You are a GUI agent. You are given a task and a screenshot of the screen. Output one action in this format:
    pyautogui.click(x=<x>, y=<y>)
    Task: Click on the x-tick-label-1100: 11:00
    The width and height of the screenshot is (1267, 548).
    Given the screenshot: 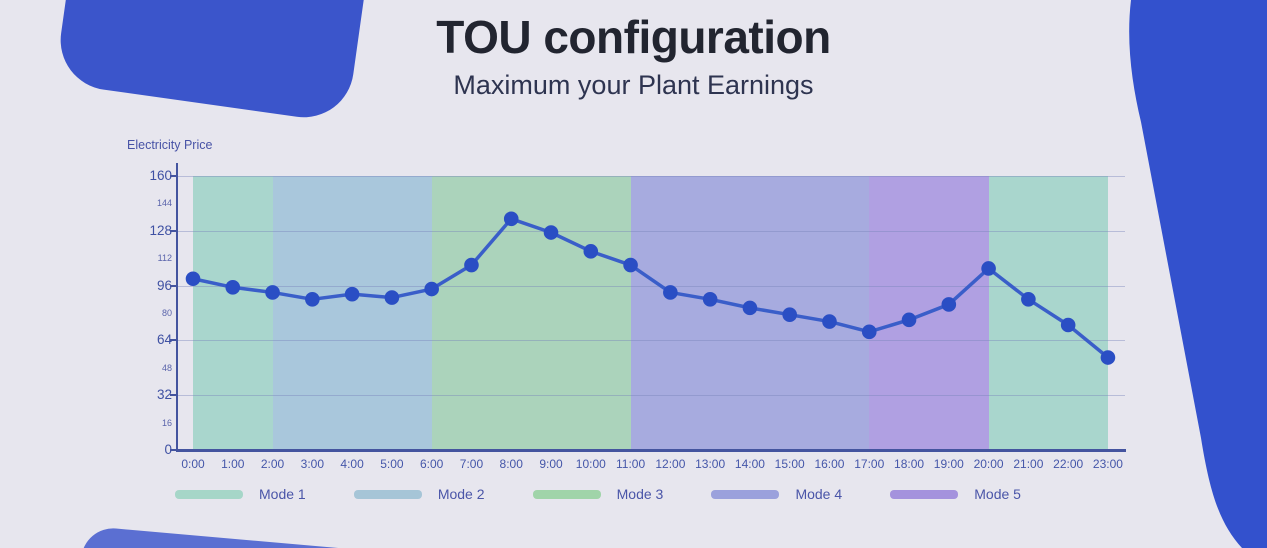 What is the action you would take?
    pyautogui.click(x=631, y=464)
    